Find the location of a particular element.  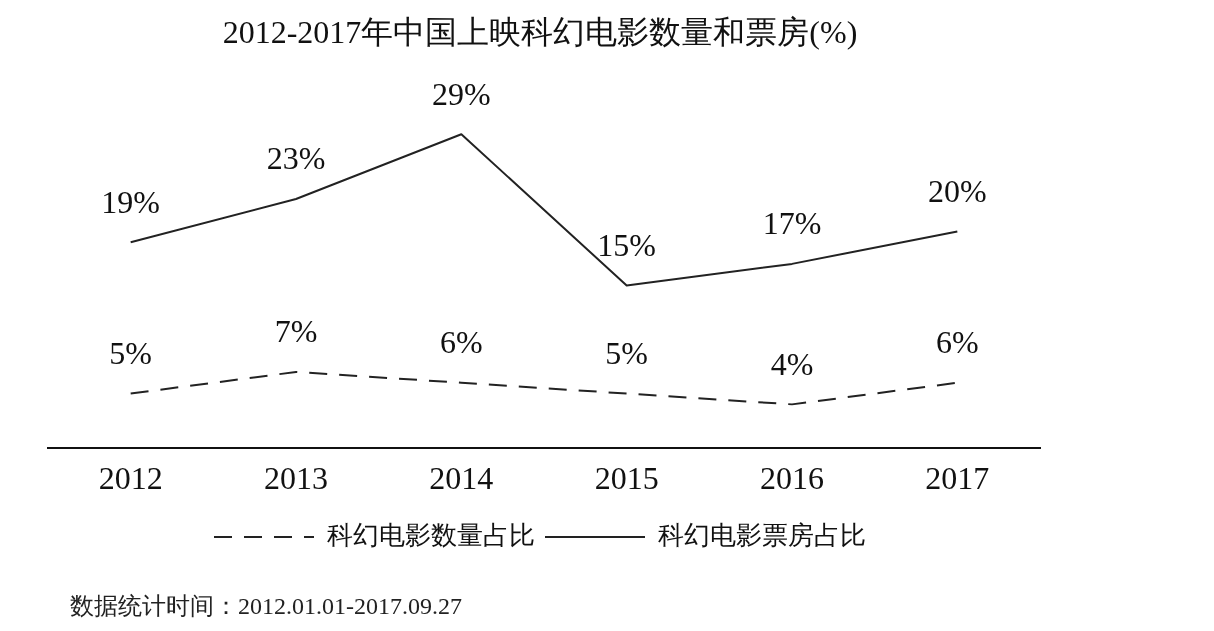

data-label: 7% is located at coordinates (296, 331).